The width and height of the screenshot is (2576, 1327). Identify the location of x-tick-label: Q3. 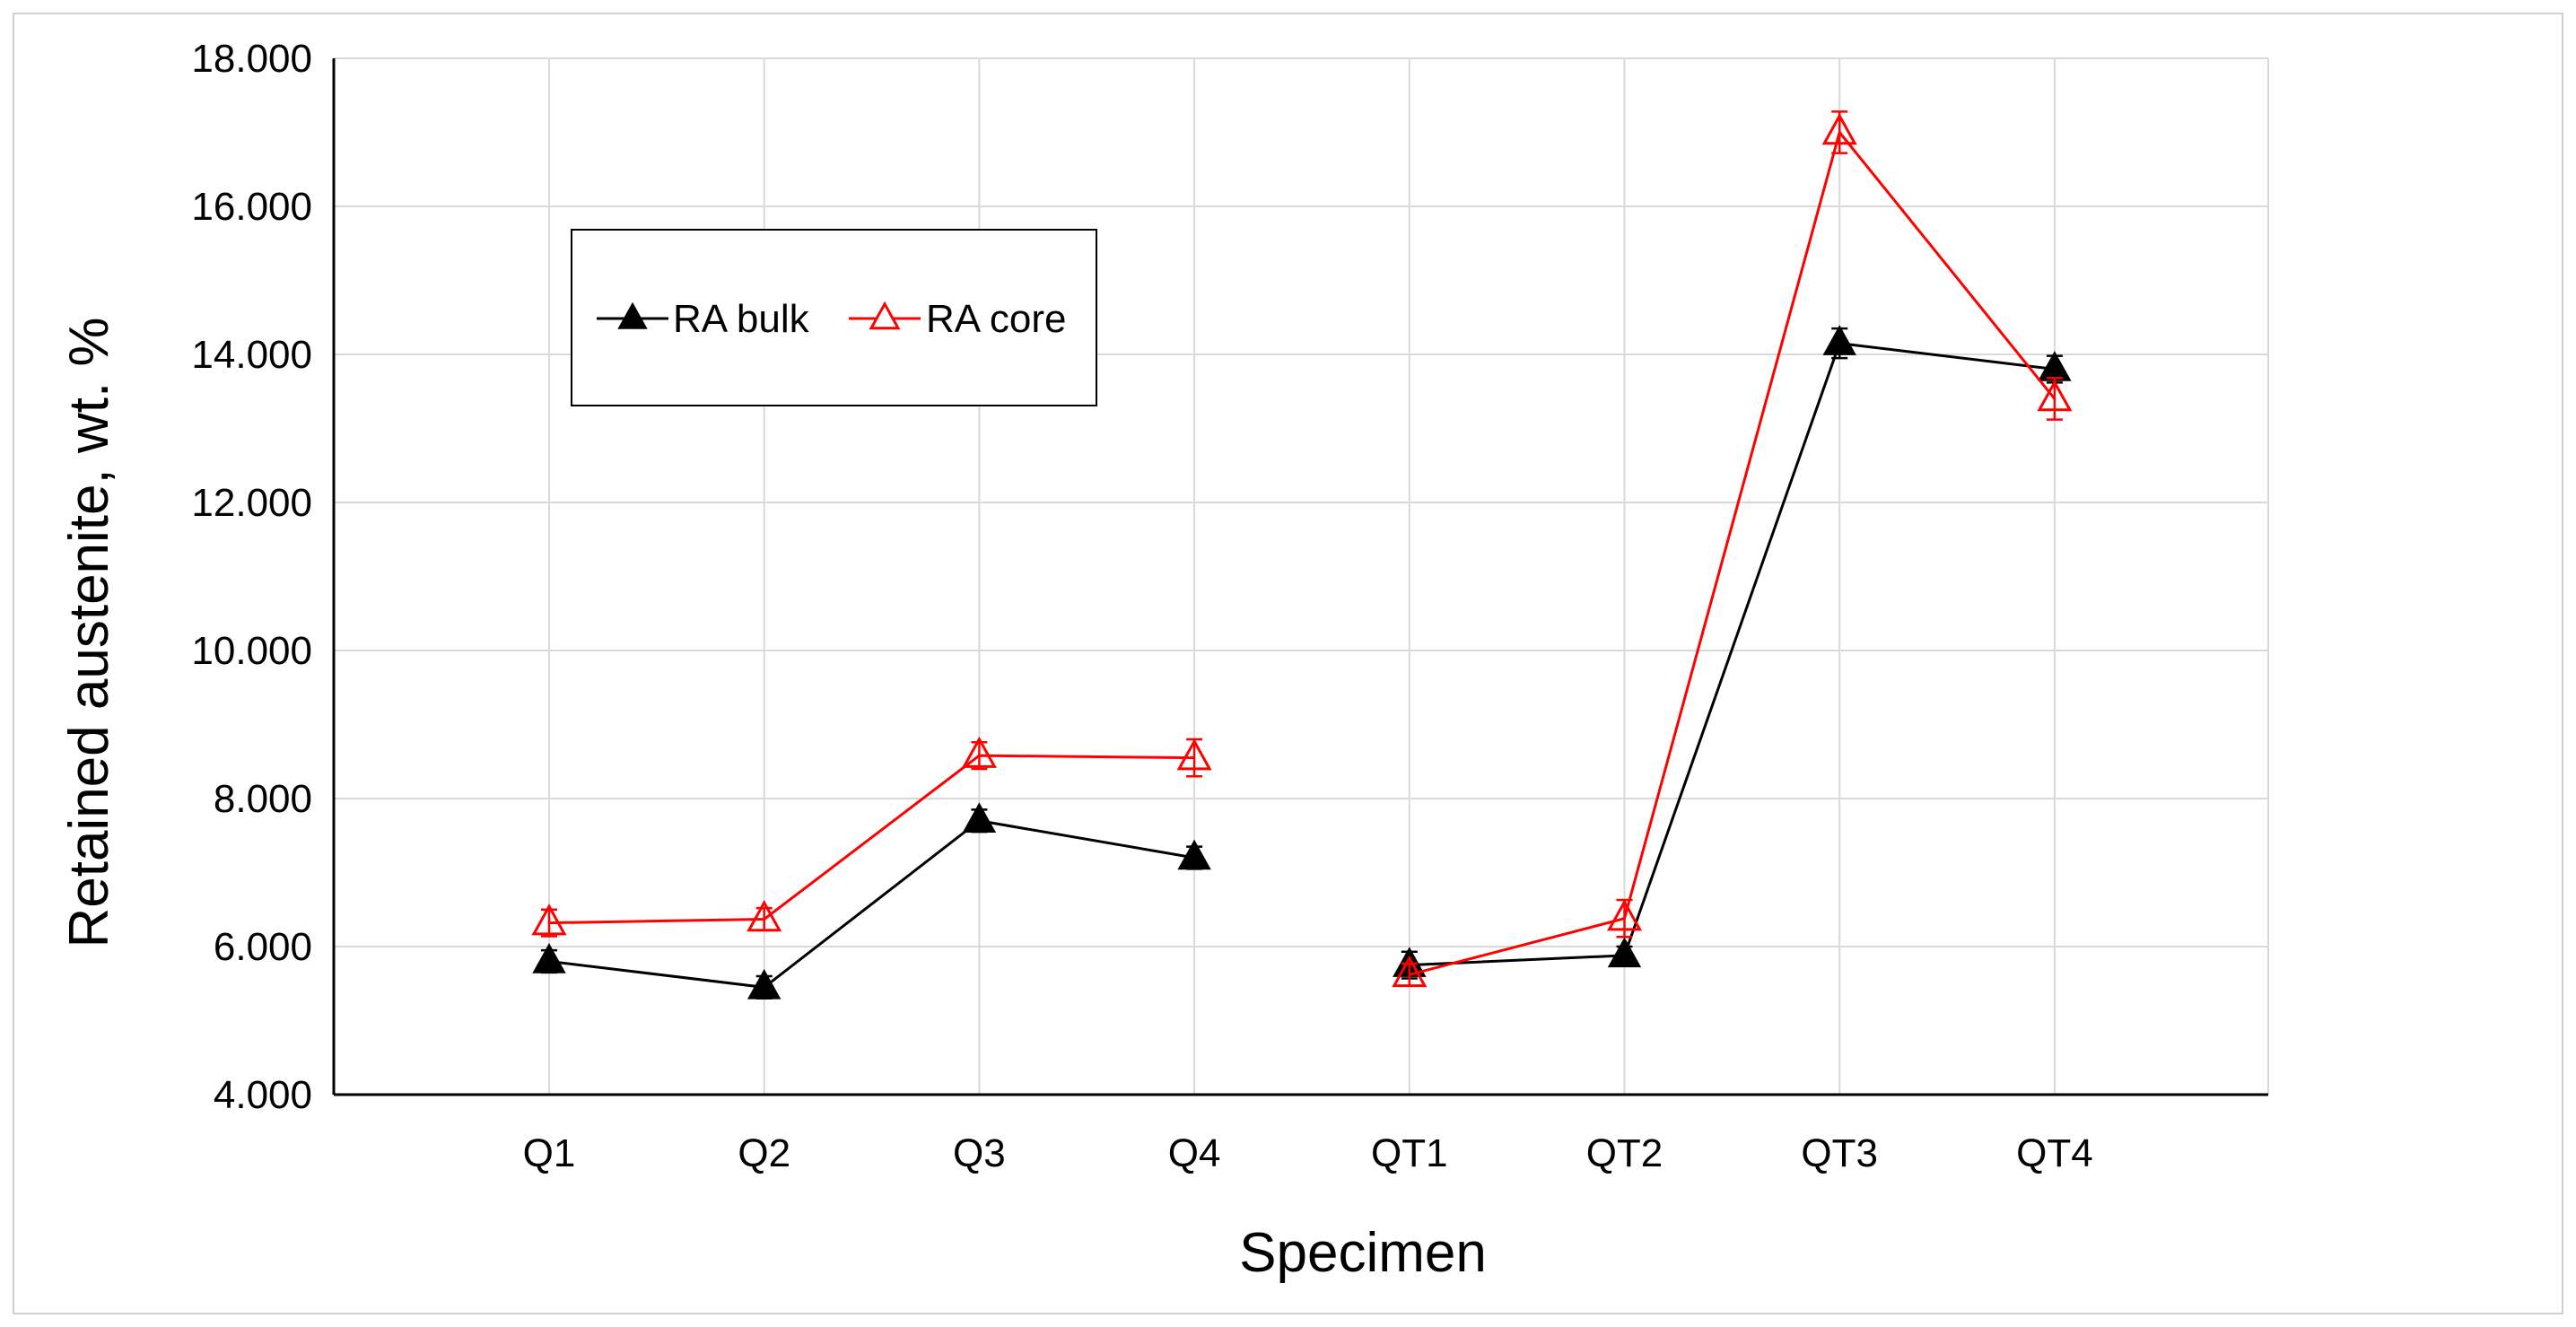
(980, 1153).